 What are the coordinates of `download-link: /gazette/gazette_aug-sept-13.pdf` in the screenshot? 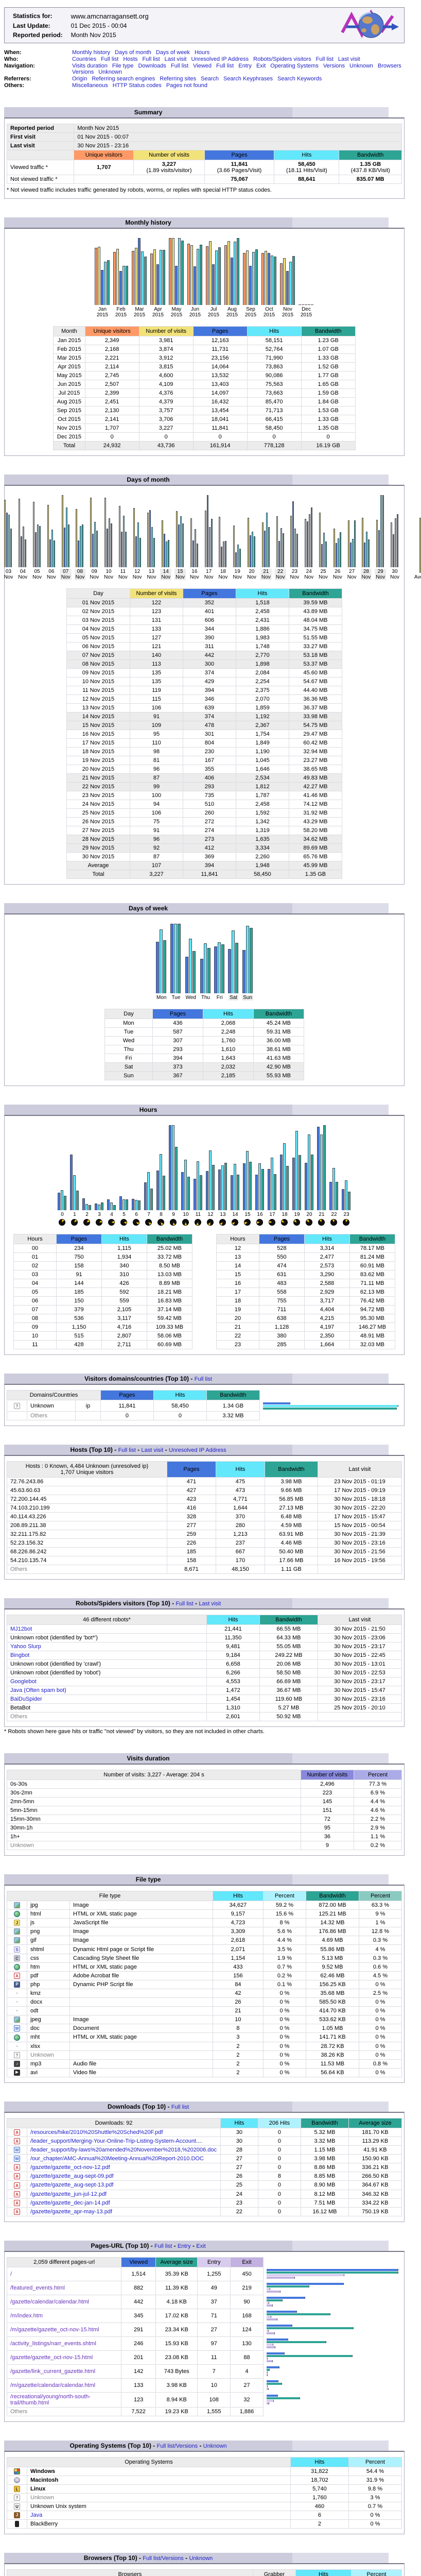 It's located at (72, 2185).